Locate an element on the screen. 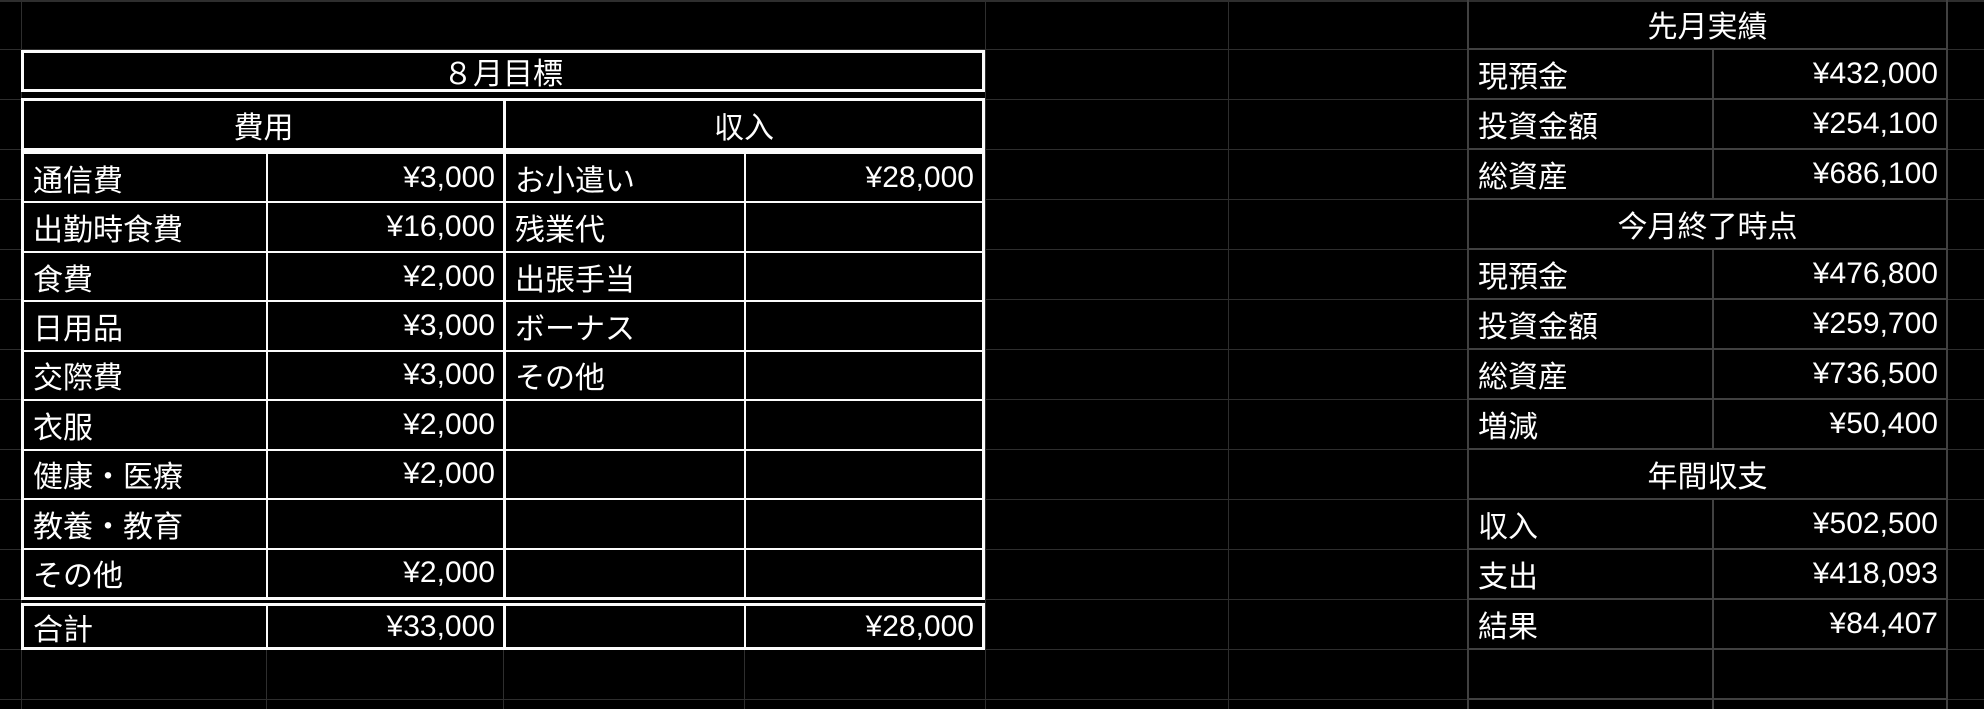 This screenshot has width=1984, height=709. summary-row: 先月実績 is located at coordinates (1707, 25).